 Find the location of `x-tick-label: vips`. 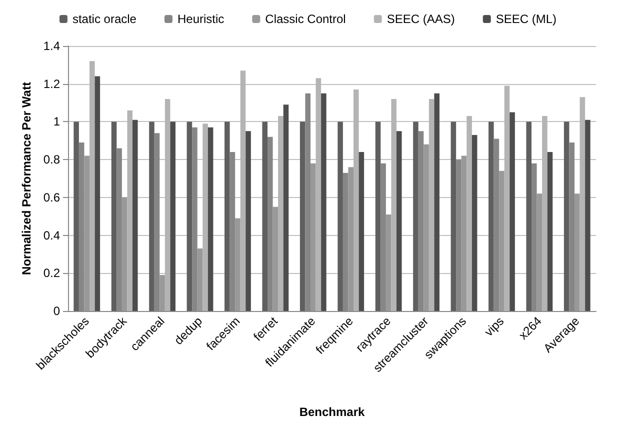

x-tick-label: vips is located at coordinates (494, 327).